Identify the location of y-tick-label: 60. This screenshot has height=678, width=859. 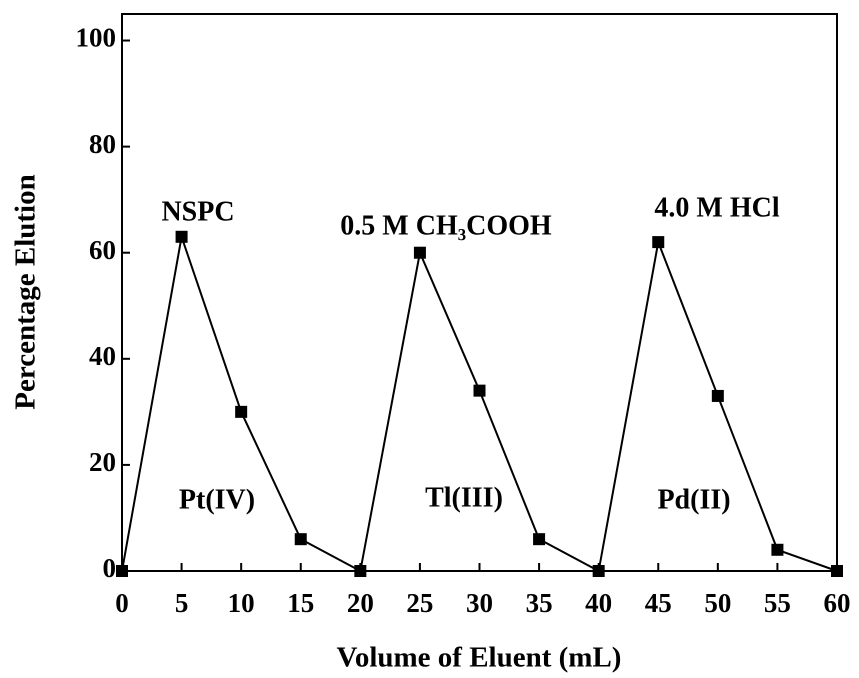
(102, 250).